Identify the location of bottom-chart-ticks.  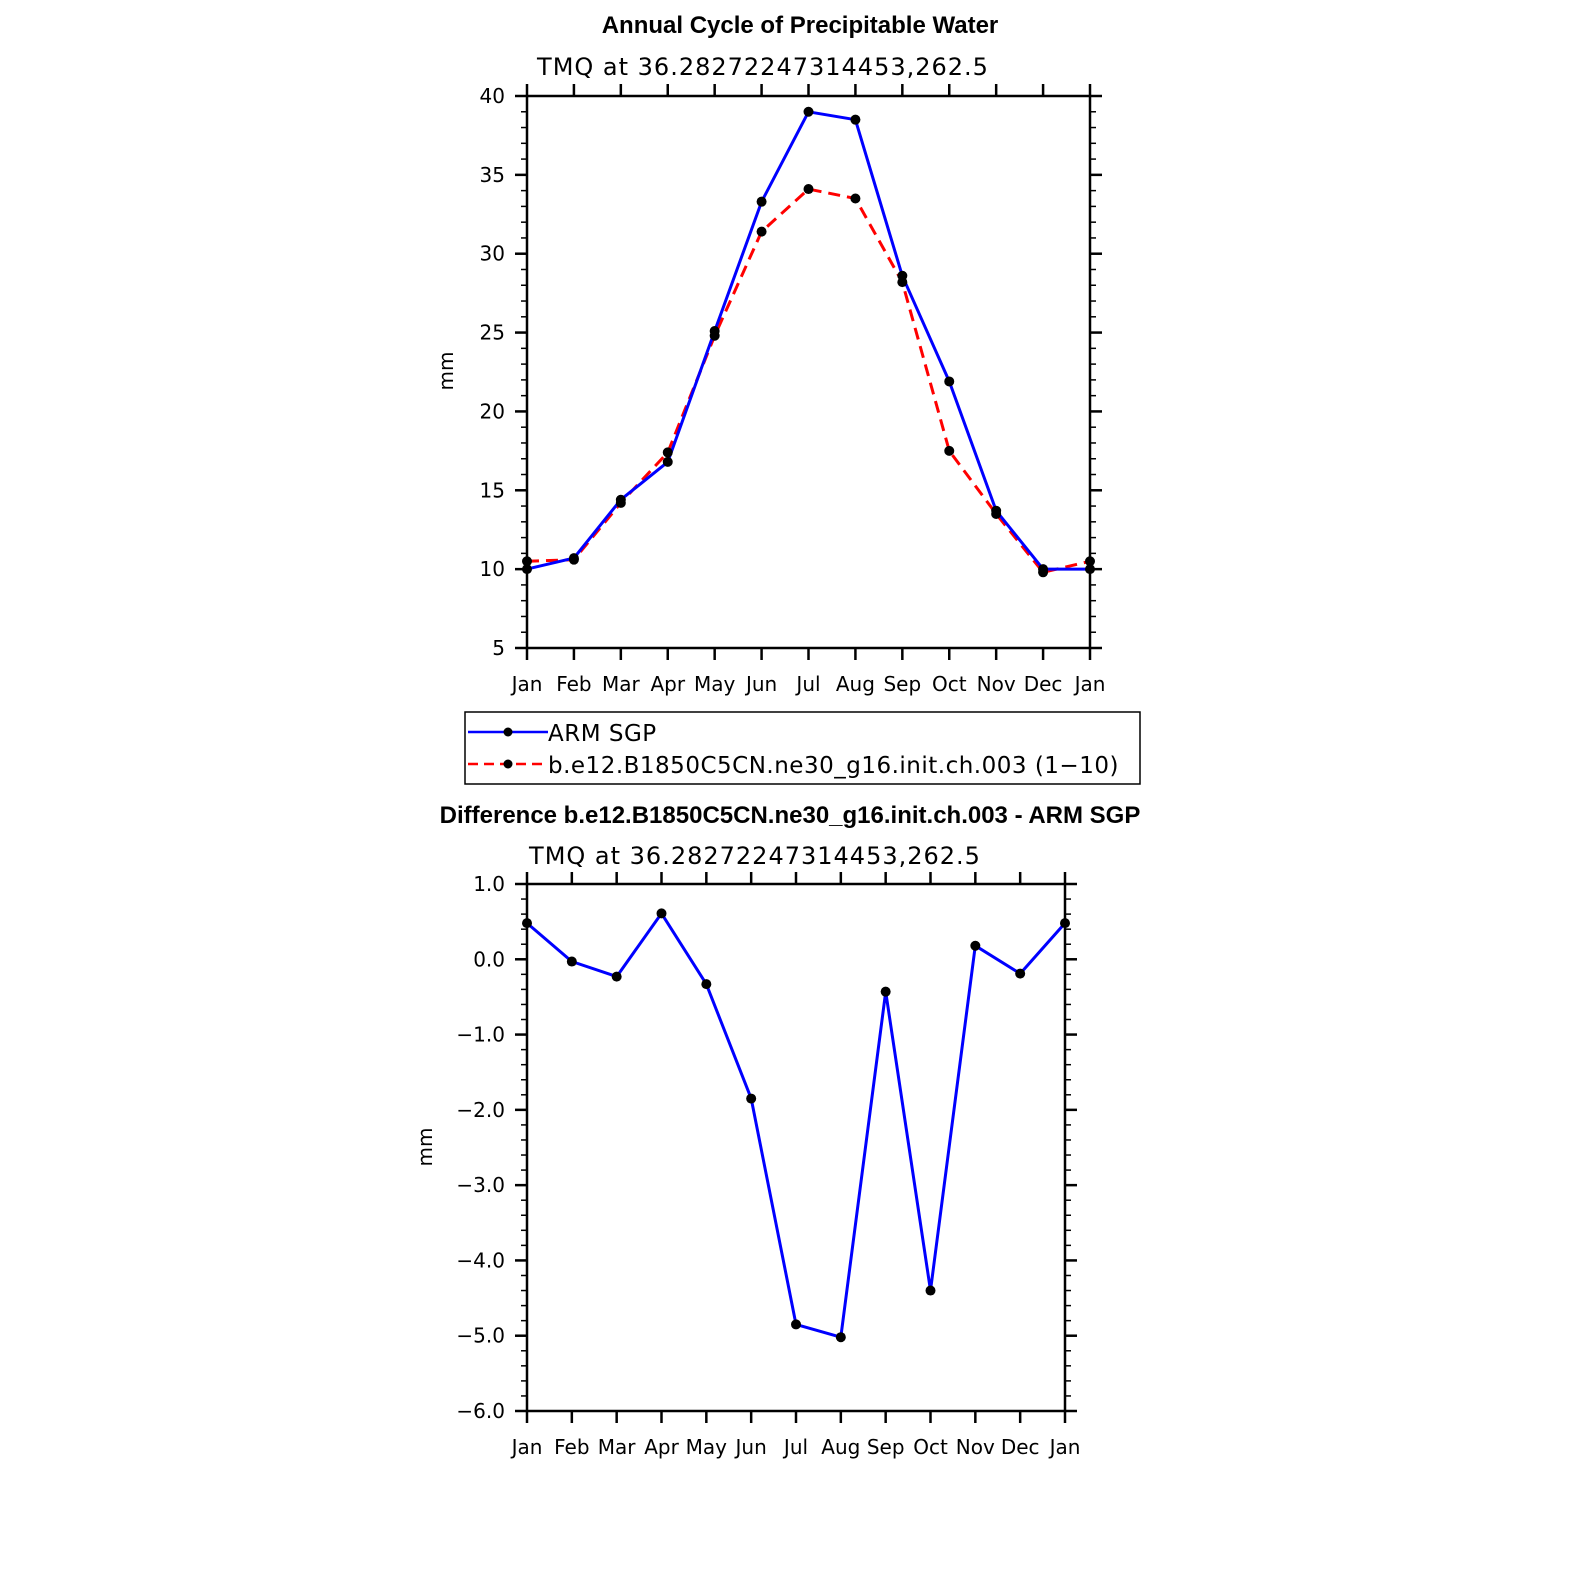
(796, 1147).